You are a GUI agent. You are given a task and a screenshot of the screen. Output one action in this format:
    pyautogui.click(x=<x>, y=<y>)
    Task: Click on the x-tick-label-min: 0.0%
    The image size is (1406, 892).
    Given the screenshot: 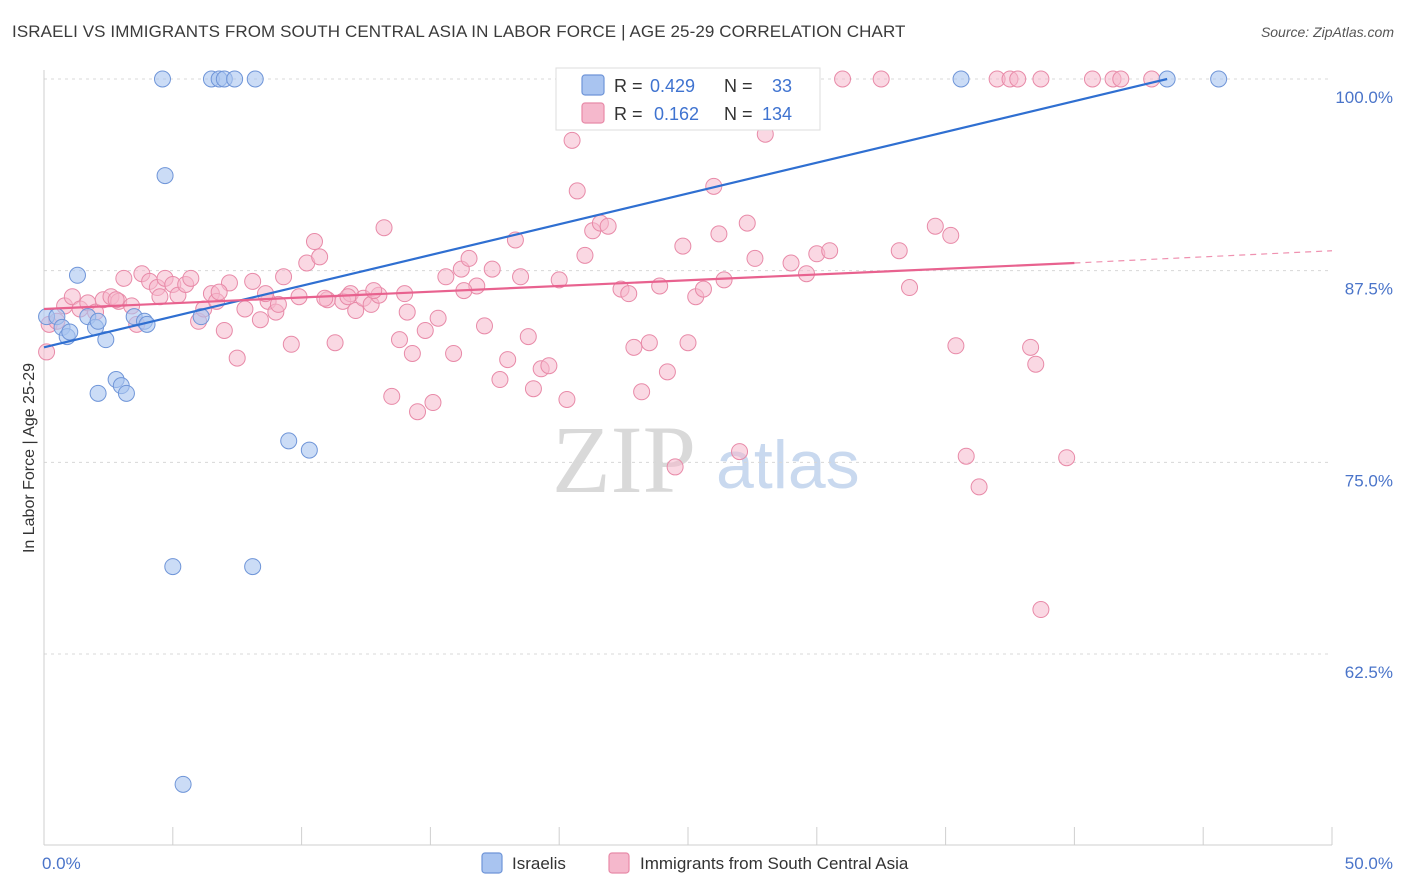 What is the action you would take?
    pyautogui.click(x=61, y=863)
    